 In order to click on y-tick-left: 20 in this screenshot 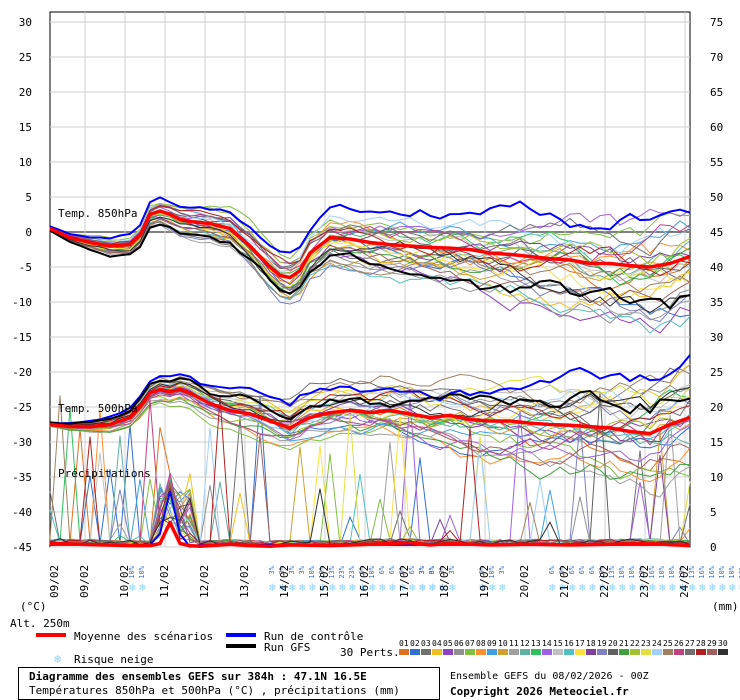, I will do `click(25, 92)`.